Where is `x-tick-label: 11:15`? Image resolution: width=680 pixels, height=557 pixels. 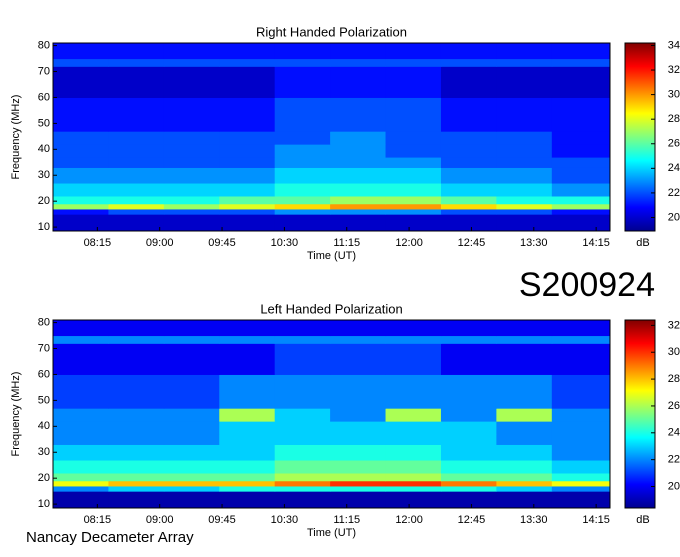
x-tick-label: 11:15 is located at coordinates (346, 520).